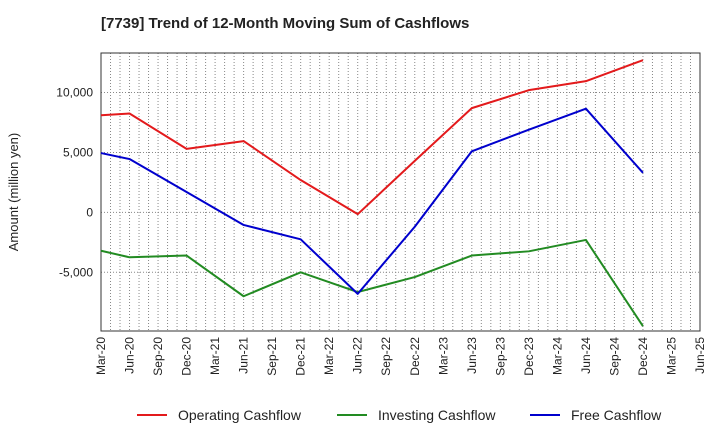 The image size is (720, 440). What do you see at coordinates (272, 356) in the screenshot?
I see `x-tick-label: Sep-21` at bounding box center [272, 356].